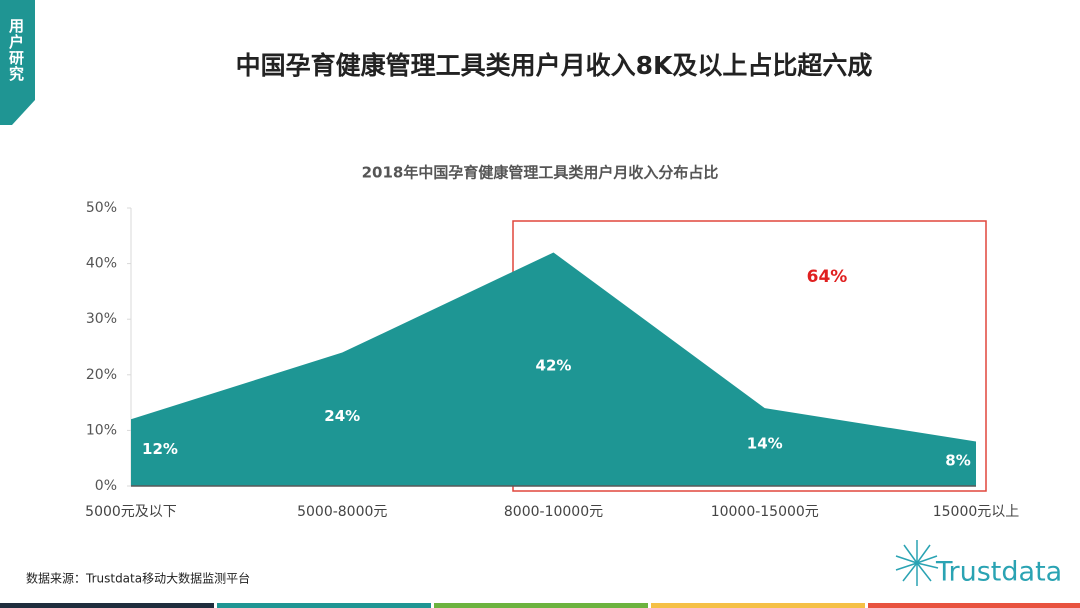  Describe the element at coordinates (827, 277) in the screenshot. I see `annotation: 64%` at that location.